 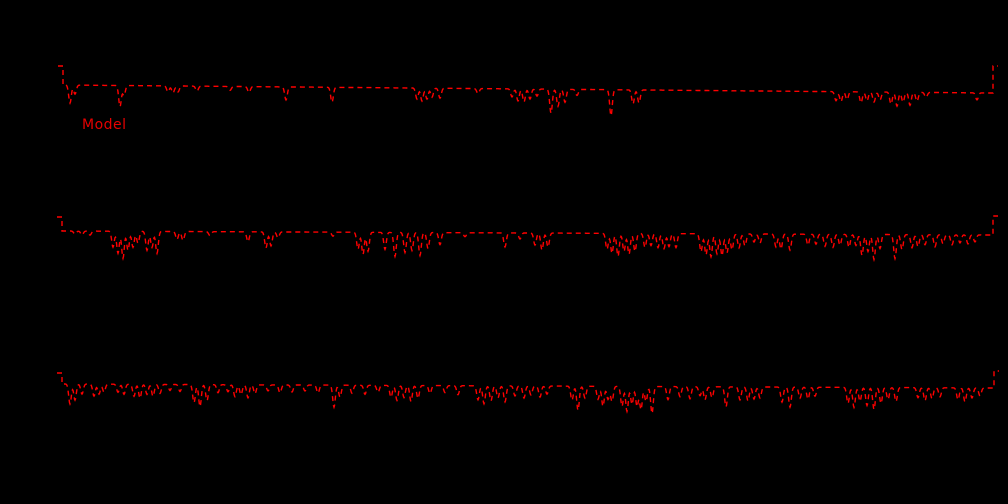 I want to click on model-legend-label: Model, so click(x=104, y=125).